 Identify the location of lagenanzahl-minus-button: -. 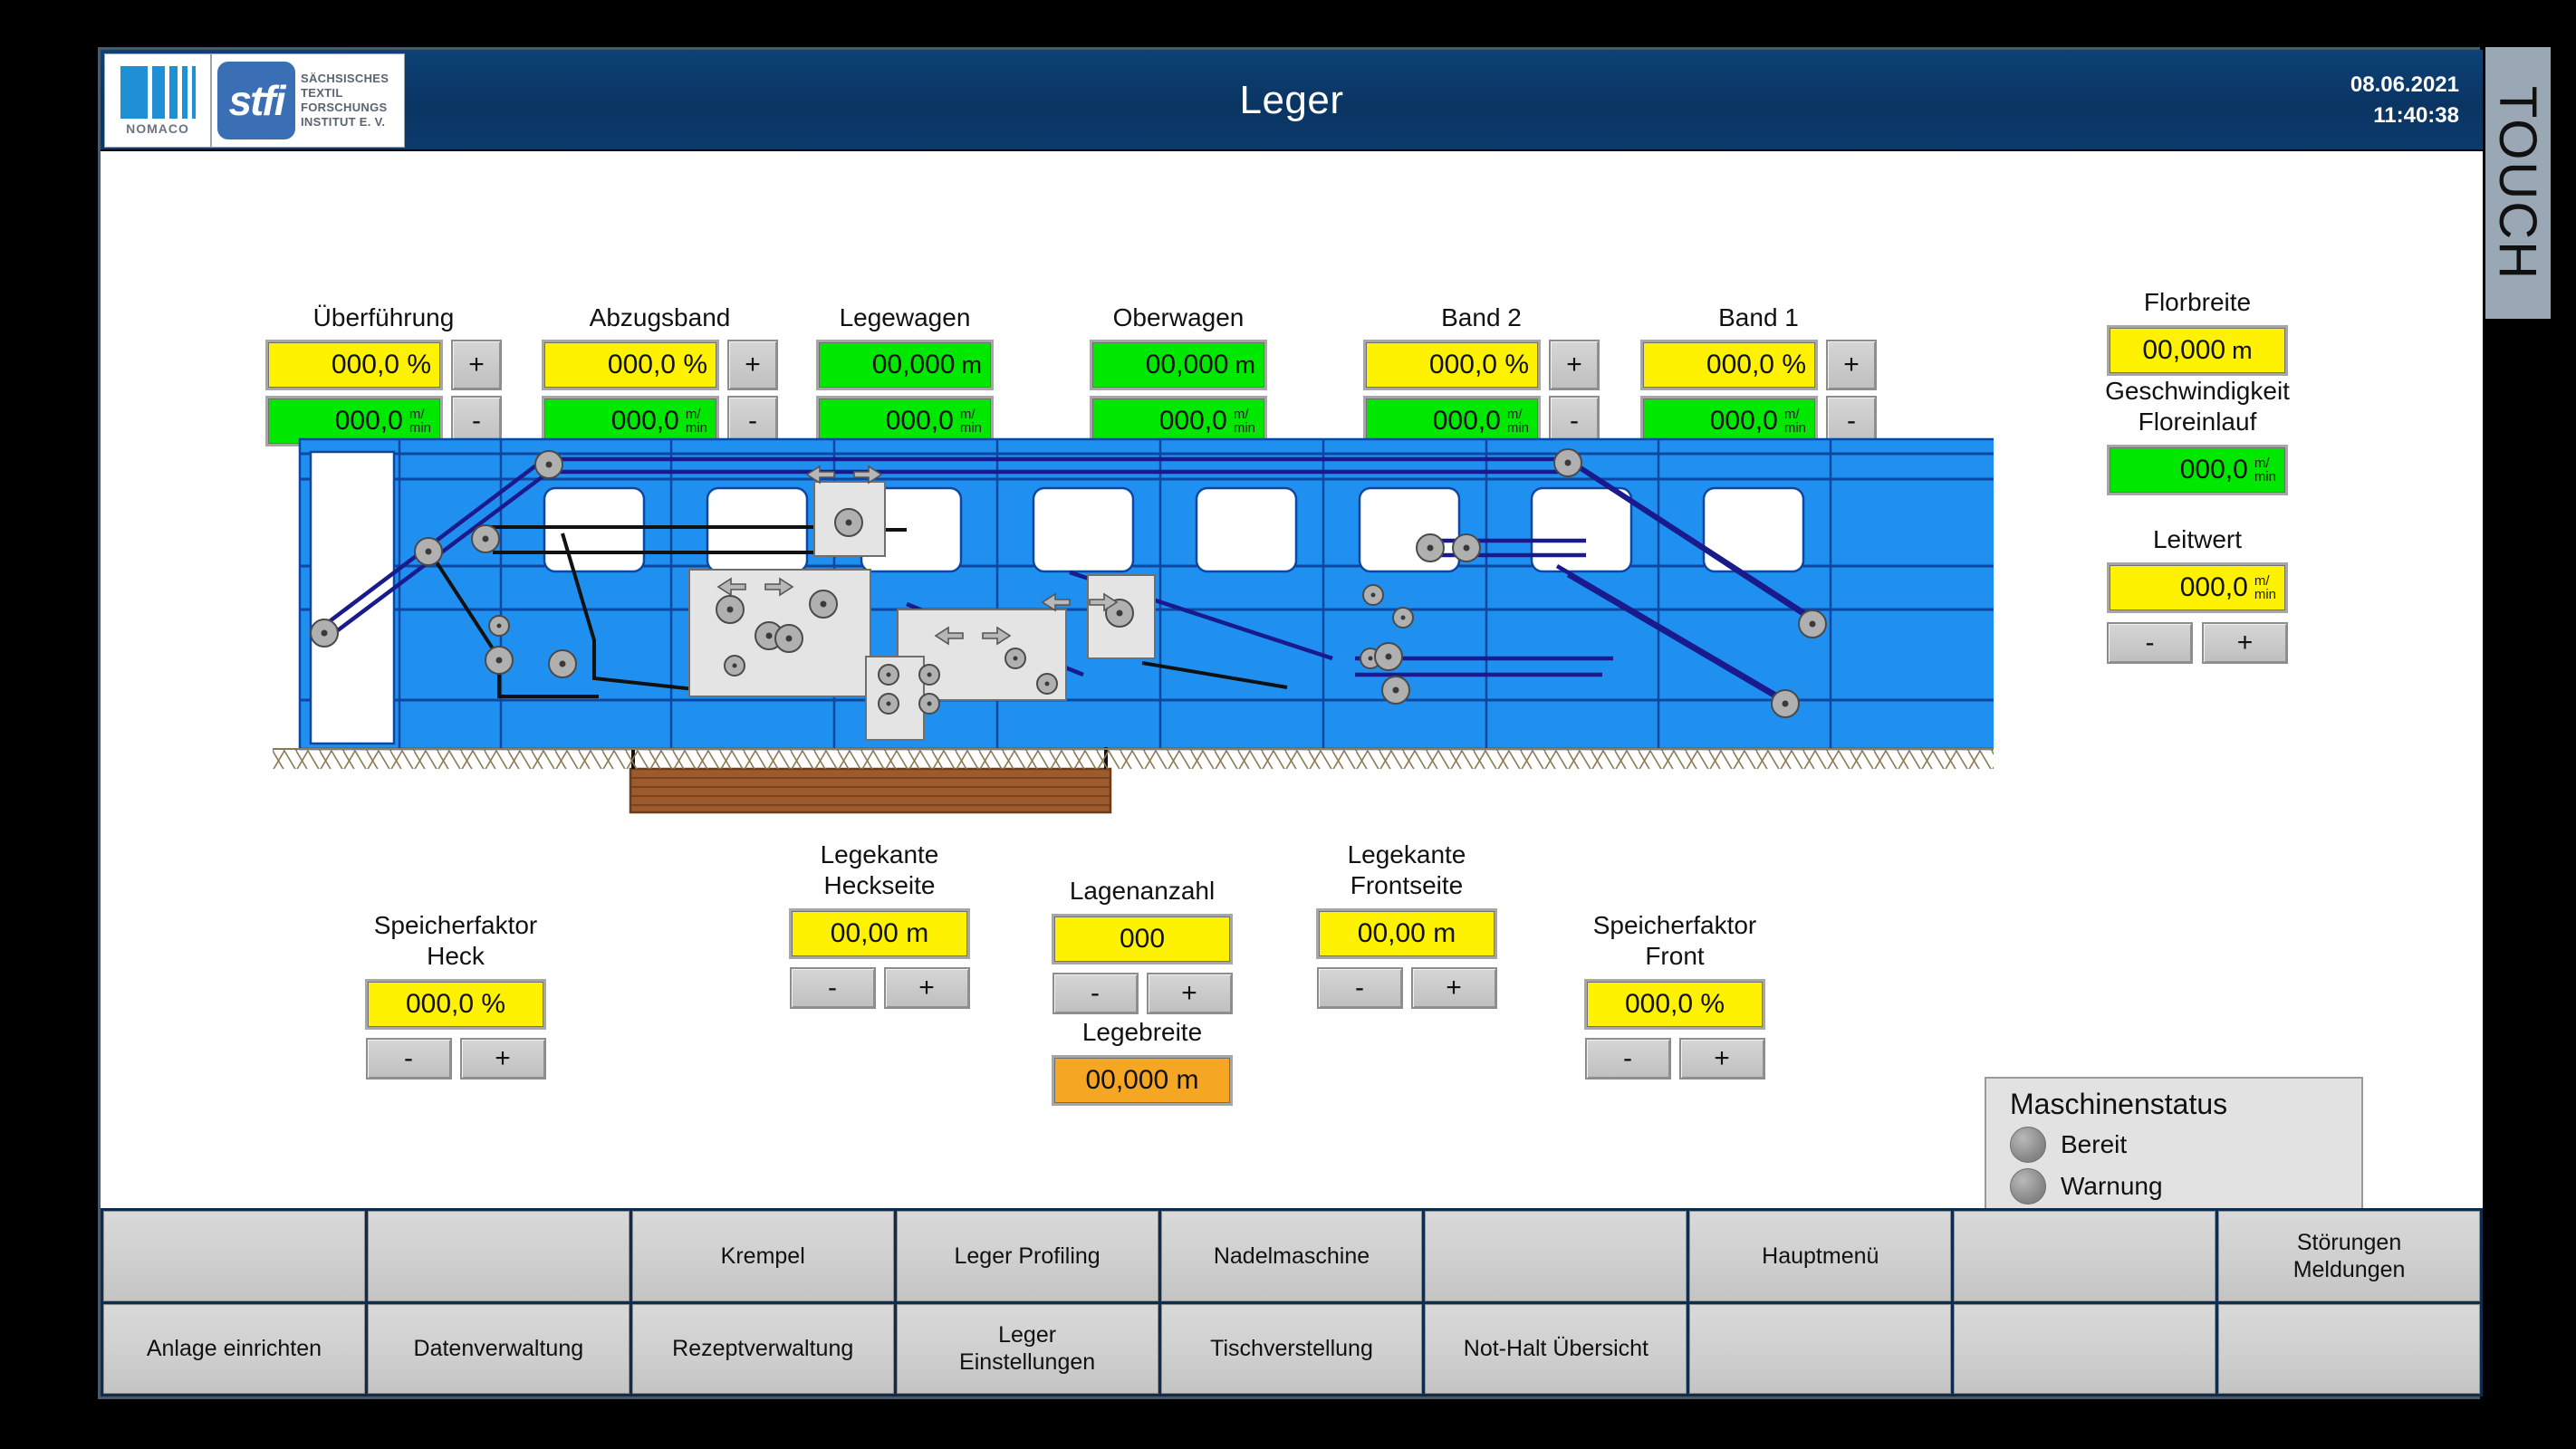
(1095, 994).